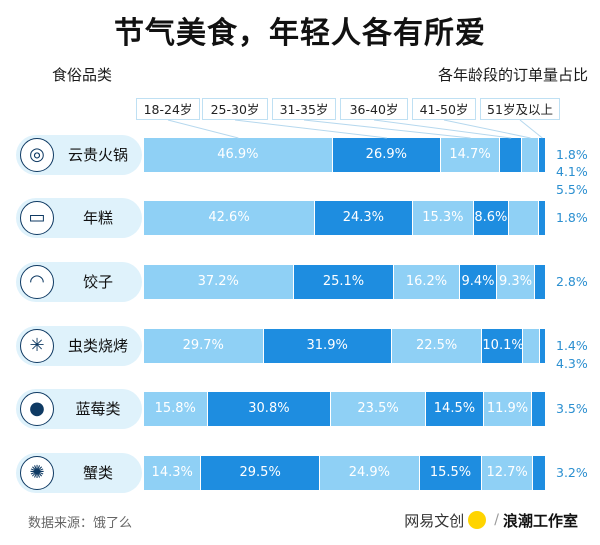  I want to click on category-pill-2: ◠ 饺子, so click(79, 282).